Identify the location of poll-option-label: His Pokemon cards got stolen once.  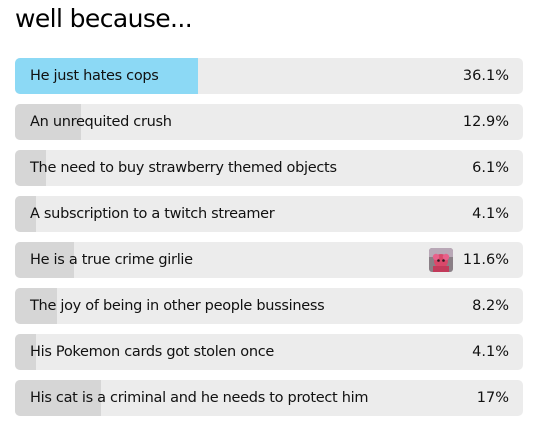
(152, 352).